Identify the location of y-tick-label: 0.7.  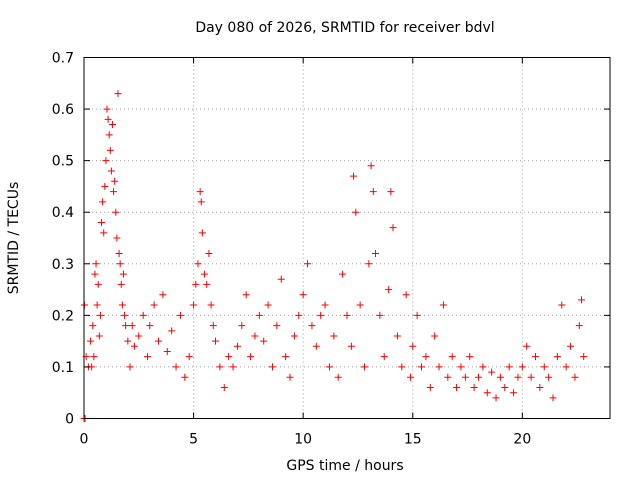
(63, 59).